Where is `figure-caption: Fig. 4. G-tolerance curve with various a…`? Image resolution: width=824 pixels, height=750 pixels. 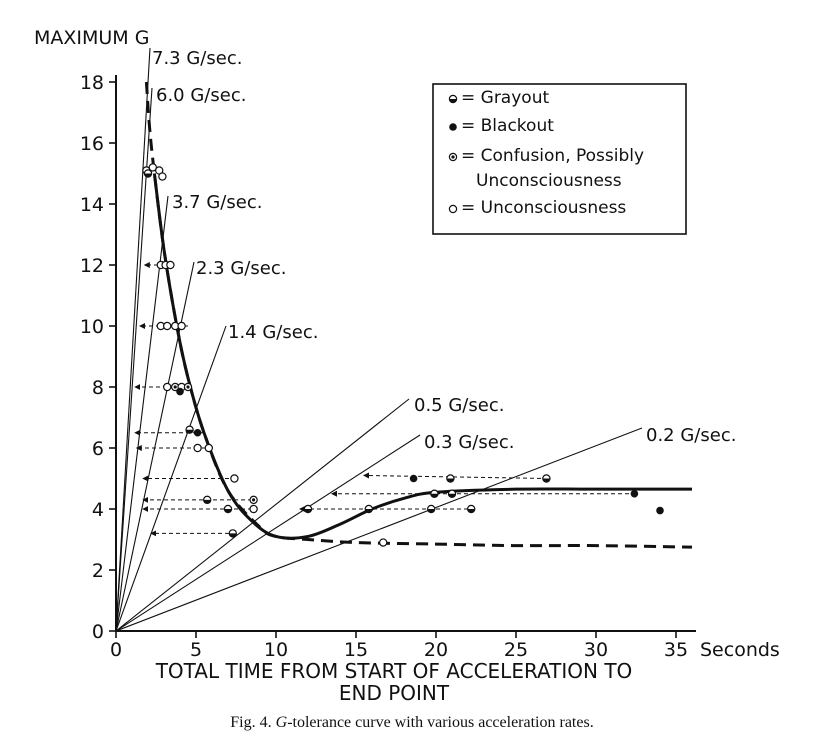
figure-caption: Fig. 4. G-tolerance curve with various a… is located at coordinates (412, 723).